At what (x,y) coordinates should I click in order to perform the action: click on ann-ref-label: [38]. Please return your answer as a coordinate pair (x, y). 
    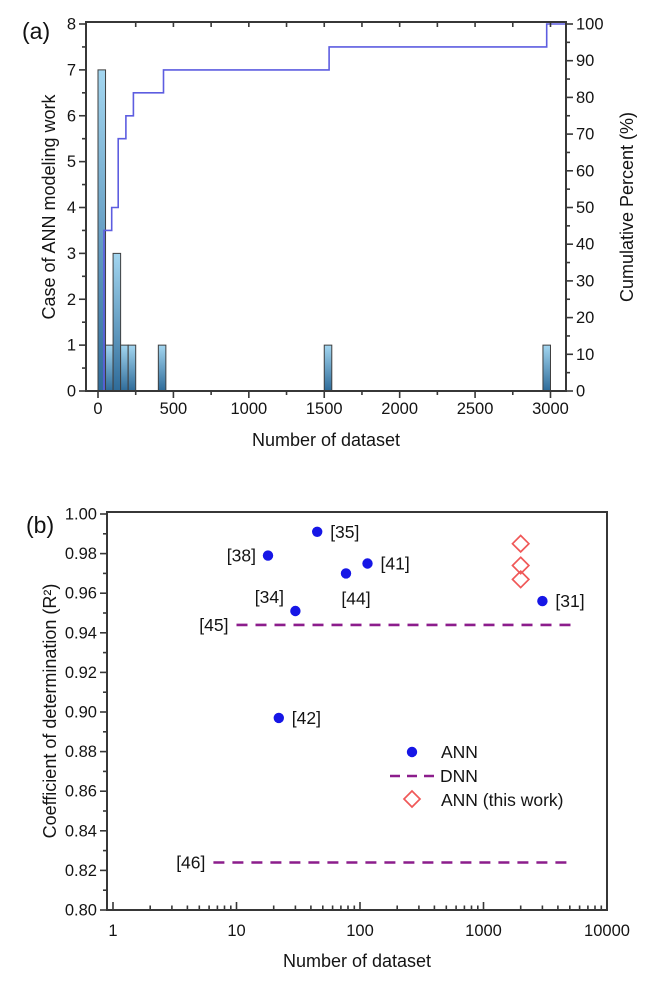
    Looking at the image, I should click on (241, 556).